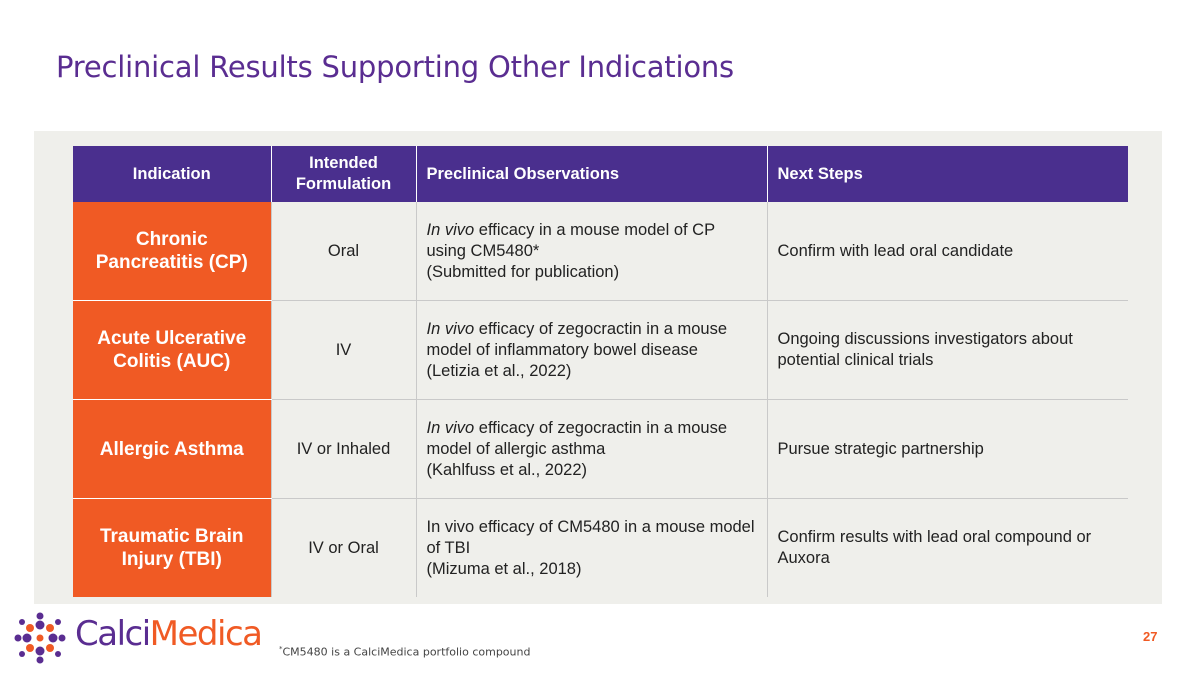  Describe the element at coordinates (172, 350) in the screenshot. I see `indication-cell: Acute Ulcerative Colitis (AUC)` at that location.